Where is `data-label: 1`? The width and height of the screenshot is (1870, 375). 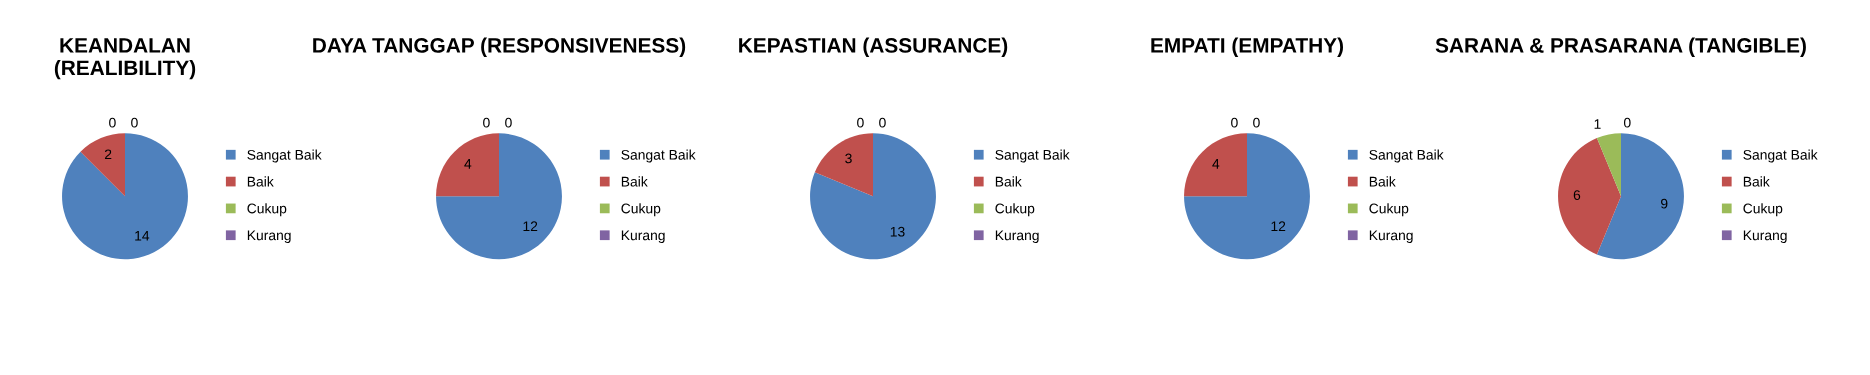
data-label: 1 is located at coordinates (1597, 124).